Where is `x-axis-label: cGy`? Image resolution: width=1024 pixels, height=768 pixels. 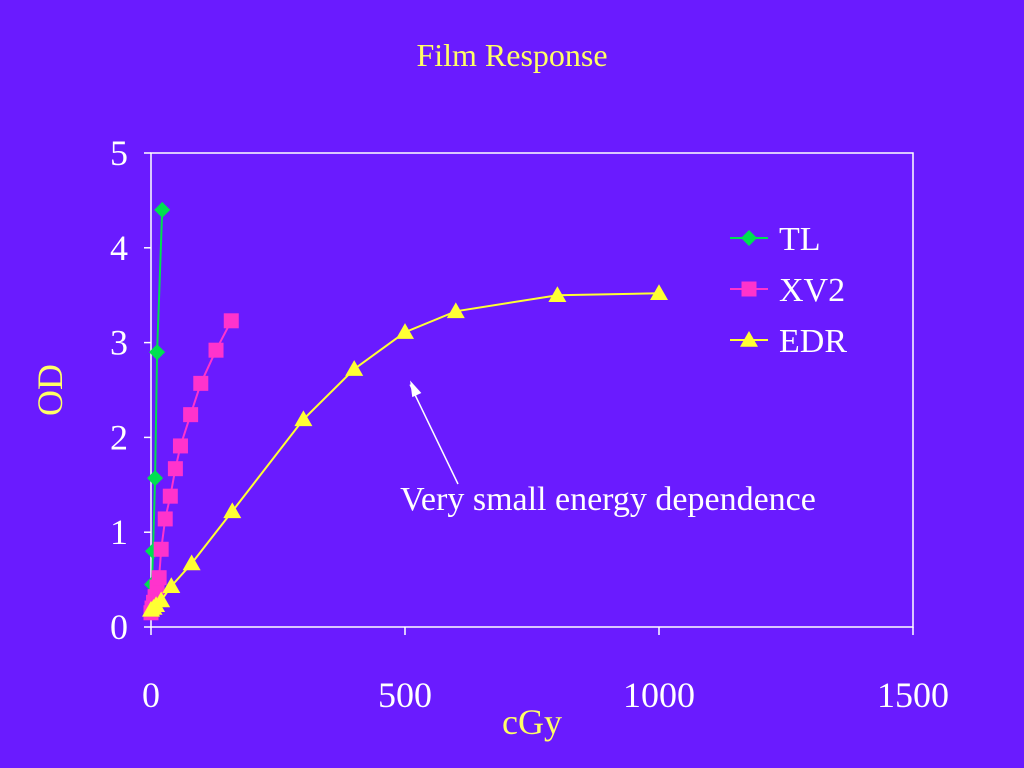
x-axis-label: cGy is located at coordinates (532, 722).